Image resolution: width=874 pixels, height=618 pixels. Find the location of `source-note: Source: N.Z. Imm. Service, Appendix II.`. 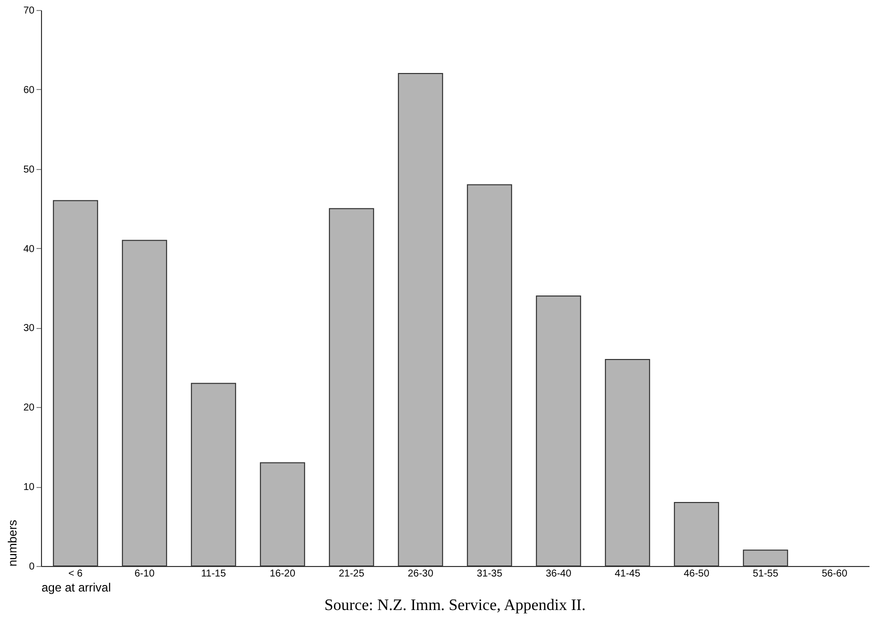

source-note: Source: N.Z. Imm. Service, Appendix II. is located at coordinates (455, 605).